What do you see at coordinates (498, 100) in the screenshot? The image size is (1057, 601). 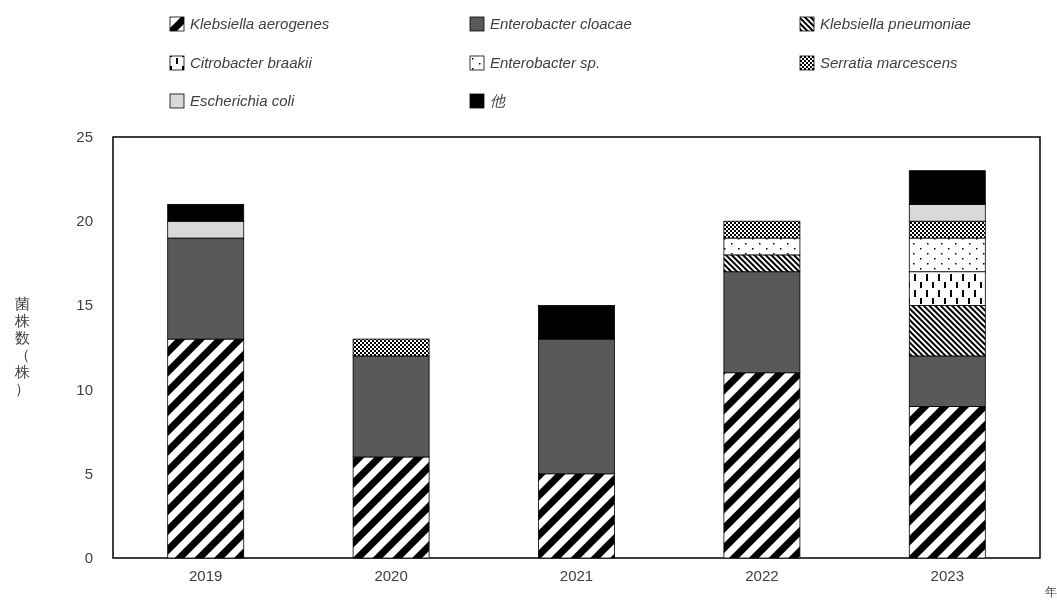 I see `legend-label: 他` at bounding box center [498, 100].